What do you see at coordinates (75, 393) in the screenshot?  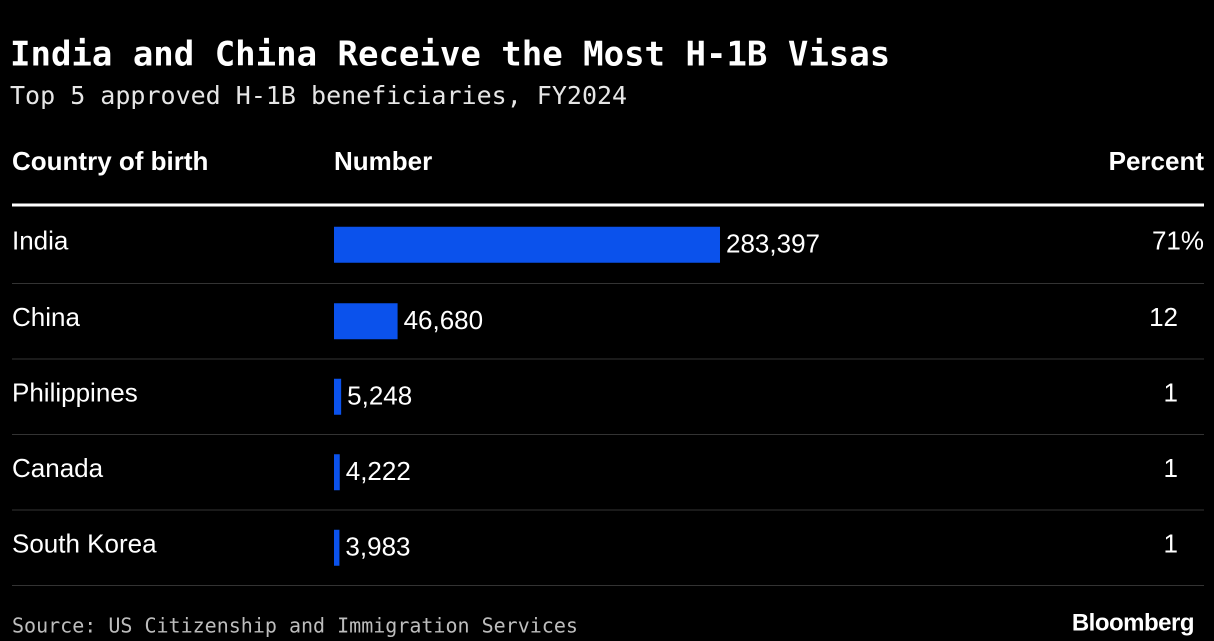 I see `category-label: Philippines` at bounding box center [75, 393].